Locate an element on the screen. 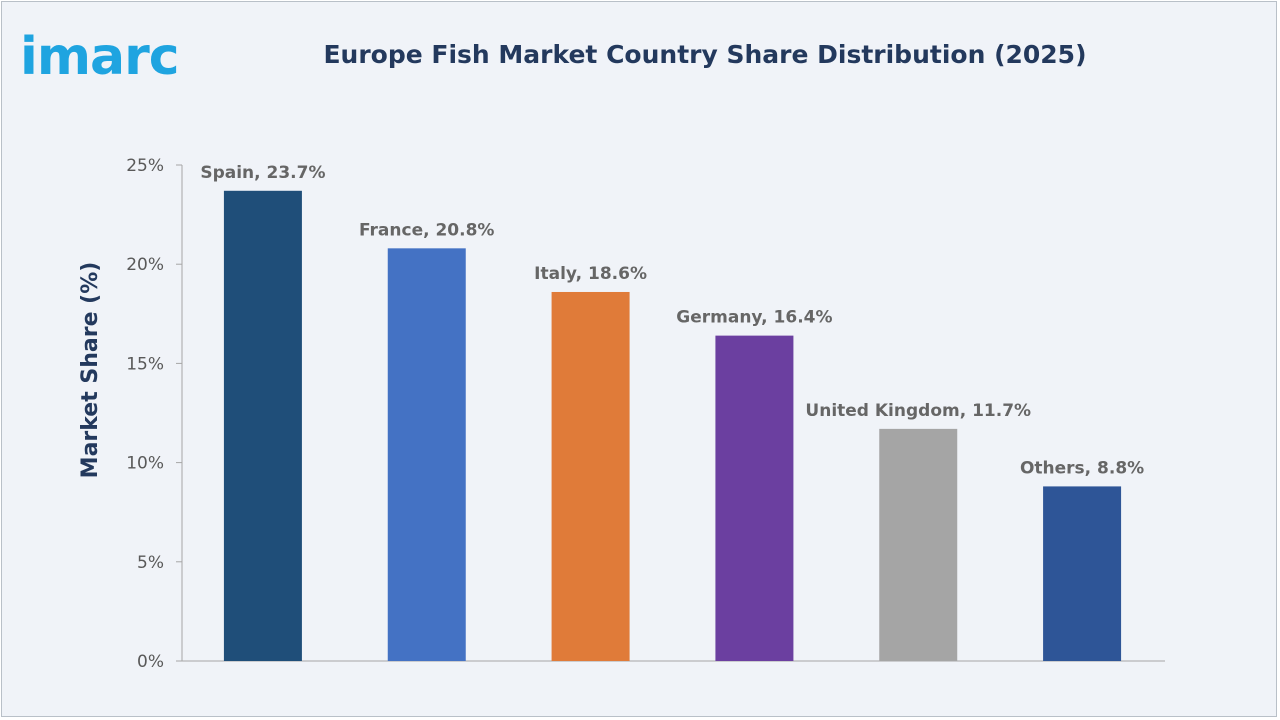 The width and height of the screenshot is (1280, 720). imarc-logo: imarc is located at coordinates (100, 57).